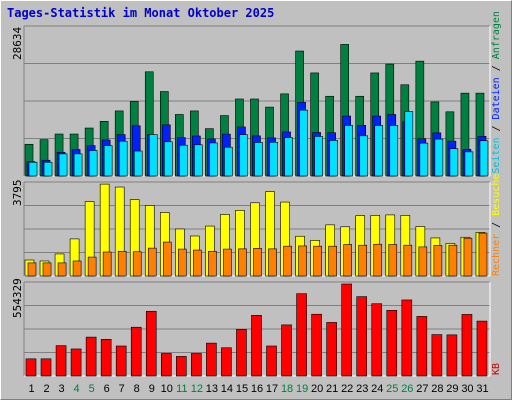 This screenshot has width=512, height=400. What do you see at coordinates (332, 389) in the screenshot?
I see `day-label: 21` at bounding box center [332, 389].